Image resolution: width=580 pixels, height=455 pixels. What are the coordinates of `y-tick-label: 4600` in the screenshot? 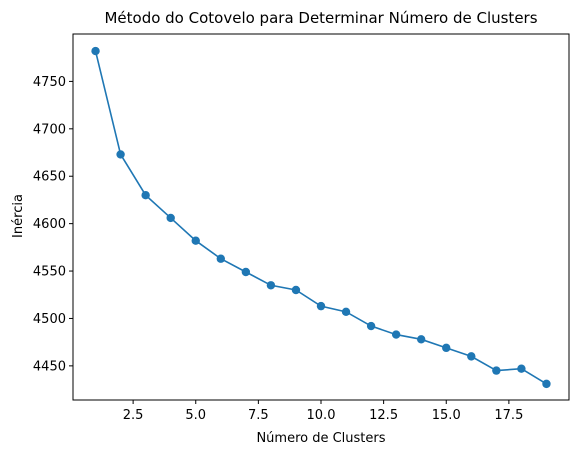 It's located at (49, 224).